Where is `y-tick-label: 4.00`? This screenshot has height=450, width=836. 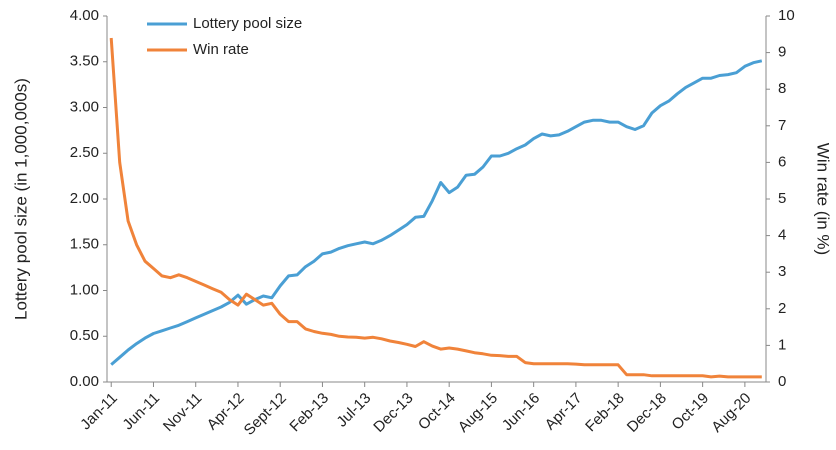 y-tick-label: 4.00 is located at coordinates (84, 15).